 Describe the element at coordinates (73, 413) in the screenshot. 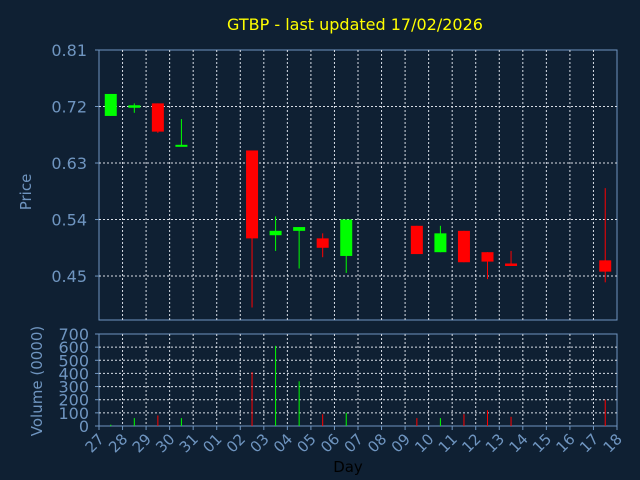

I see `volume-tick-label: 100` at that location.